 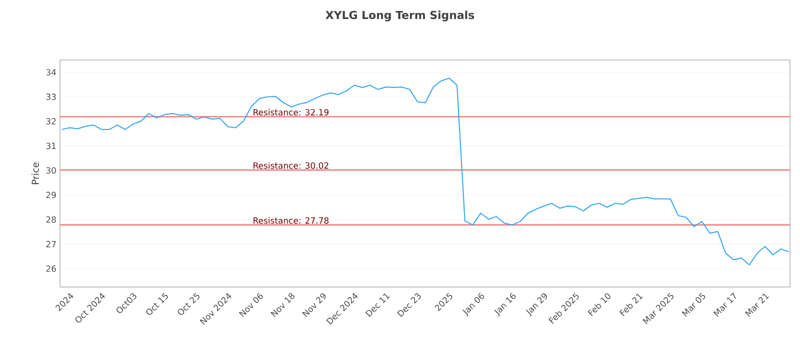 What do you see at coordinates (536, 305) in the screenshot?
I see `x-tick-label: Jan 29` at bounding box center [536, 305].